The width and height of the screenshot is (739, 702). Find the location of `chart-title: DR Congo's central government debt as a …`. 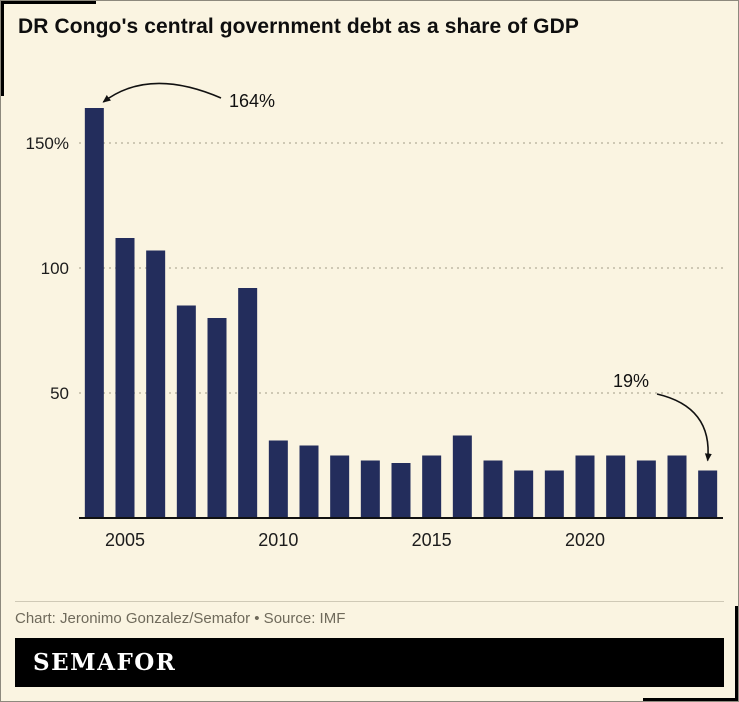

chart-title: DR Congo's central government debt as a … is located at coordinates (298, 26).